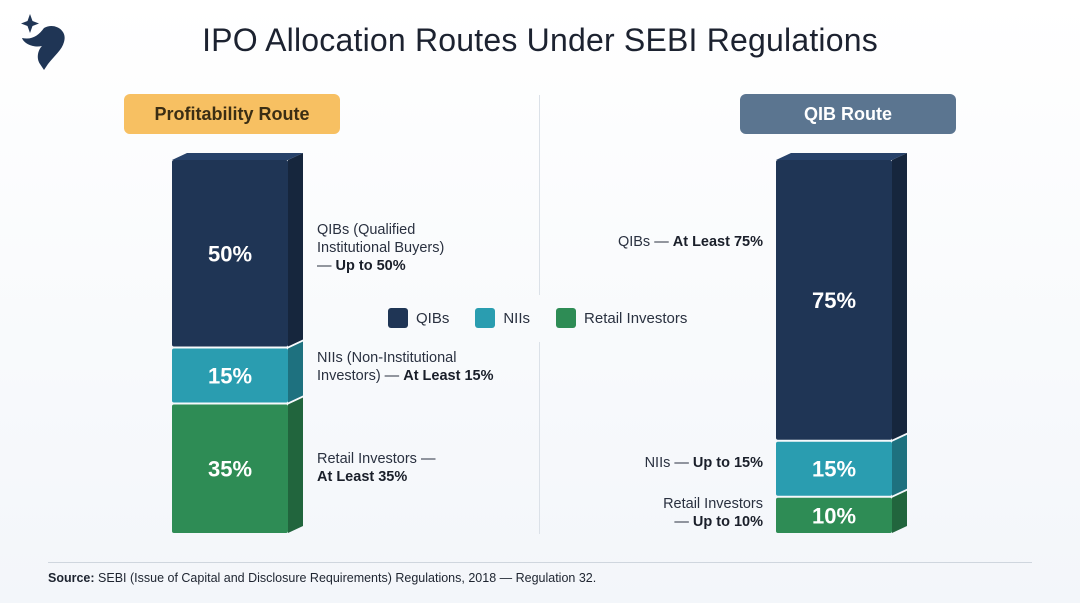  What do you see at coordinates (71, 578) in the screenshot?
I see `source-label: Source:` at bounding box center [71, 578].